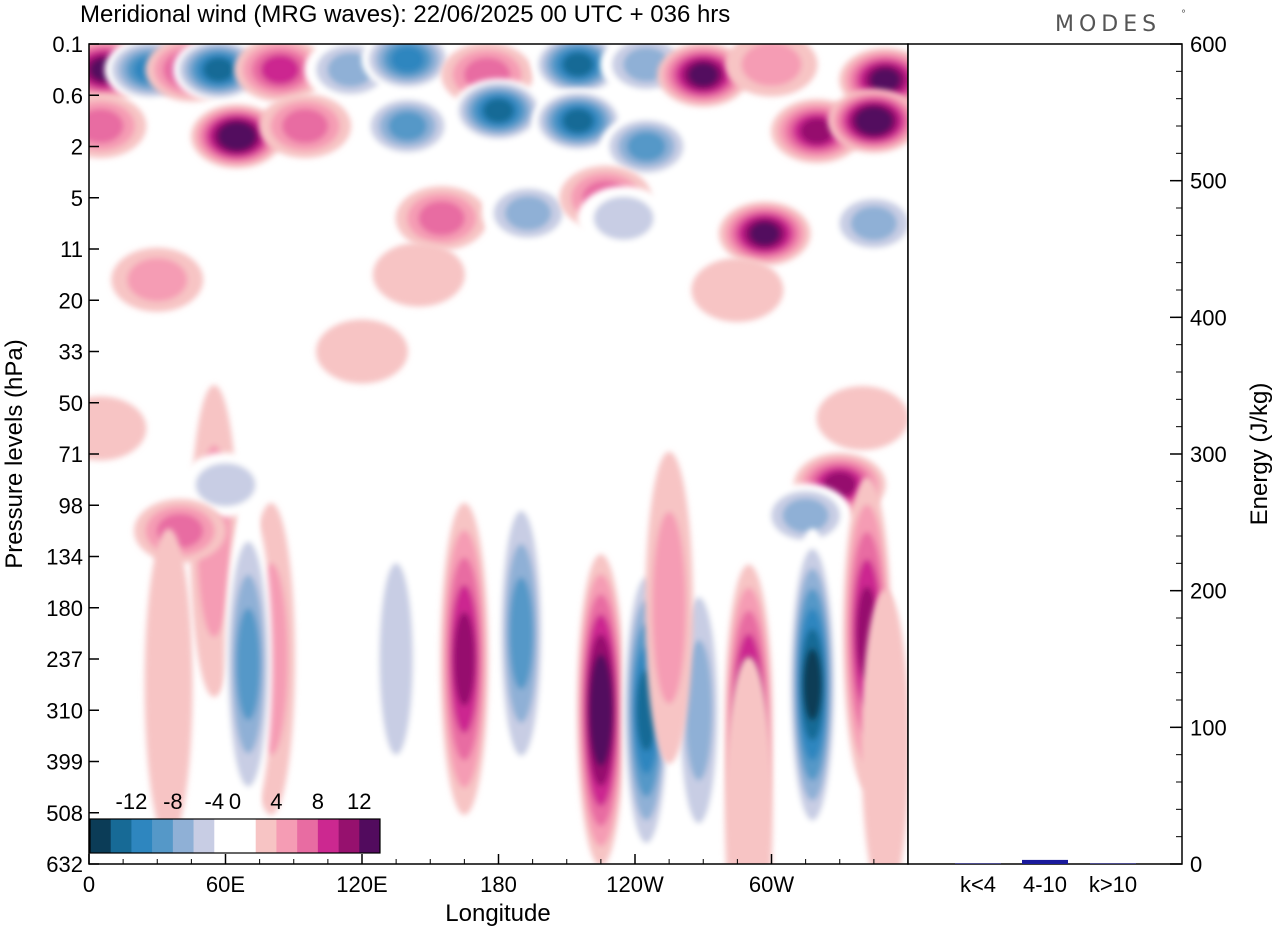 This screenshot has width=1280, height=930. Describe the element at coordinates (132, 801) in the screenshot. I see `colorbar-label: -12` at that location.